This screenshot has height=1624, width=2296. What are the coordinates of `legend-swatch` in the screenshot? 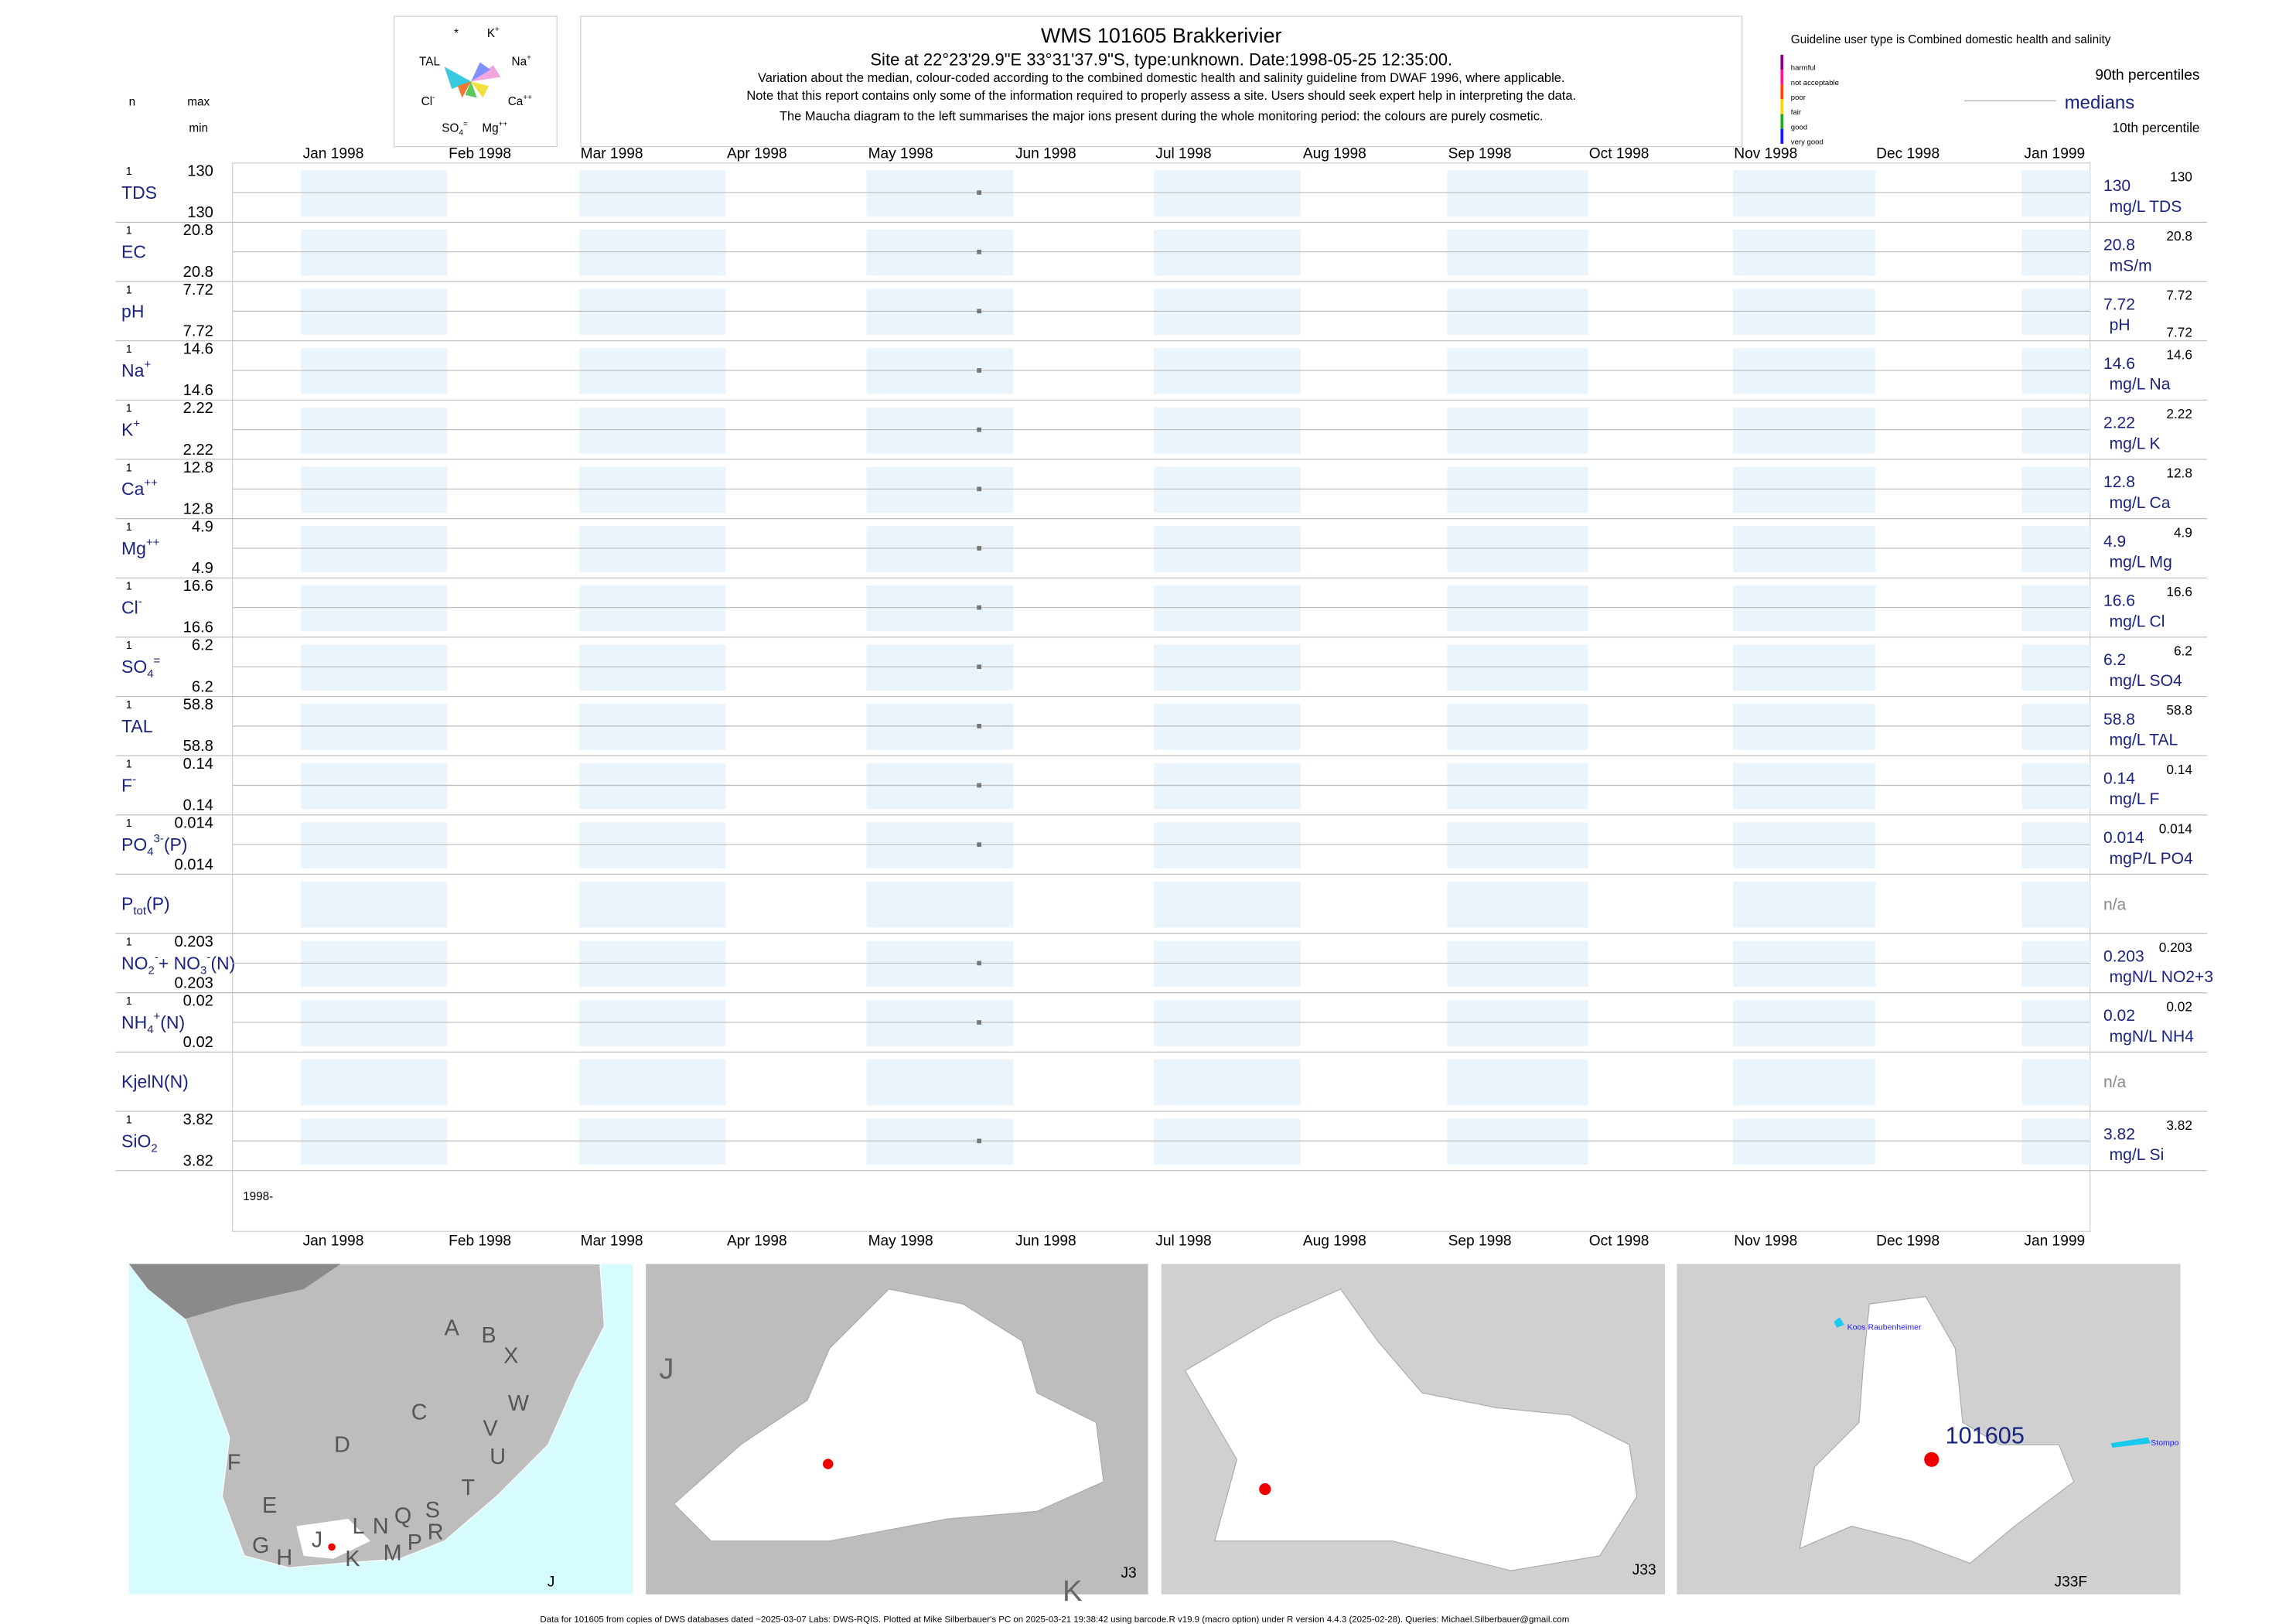 It's located at (1782, 92).